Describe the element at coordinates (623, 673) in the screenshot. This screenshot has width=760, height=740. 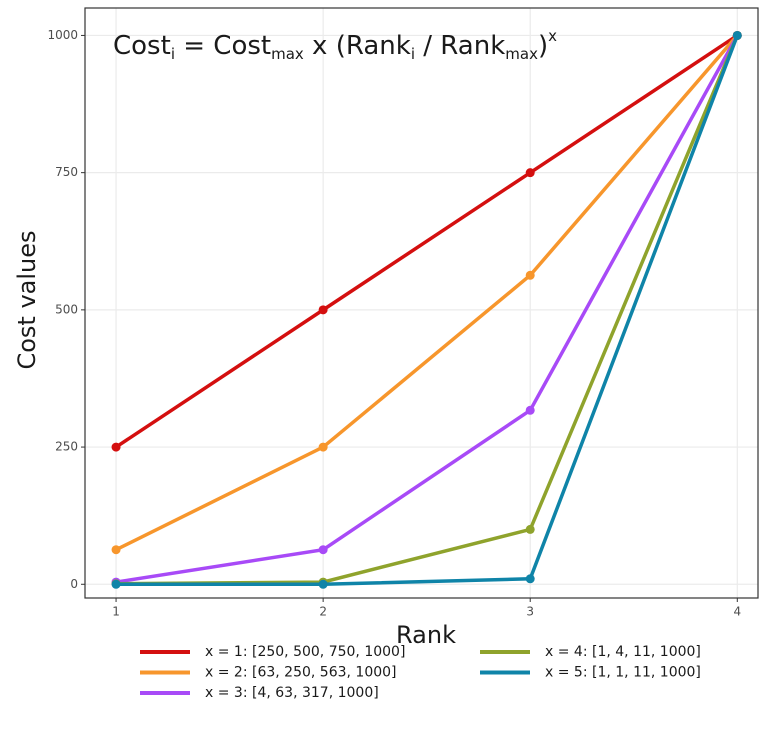
I see `legend-label: x = 5: [1, 1, 11, 1000]` at that location.